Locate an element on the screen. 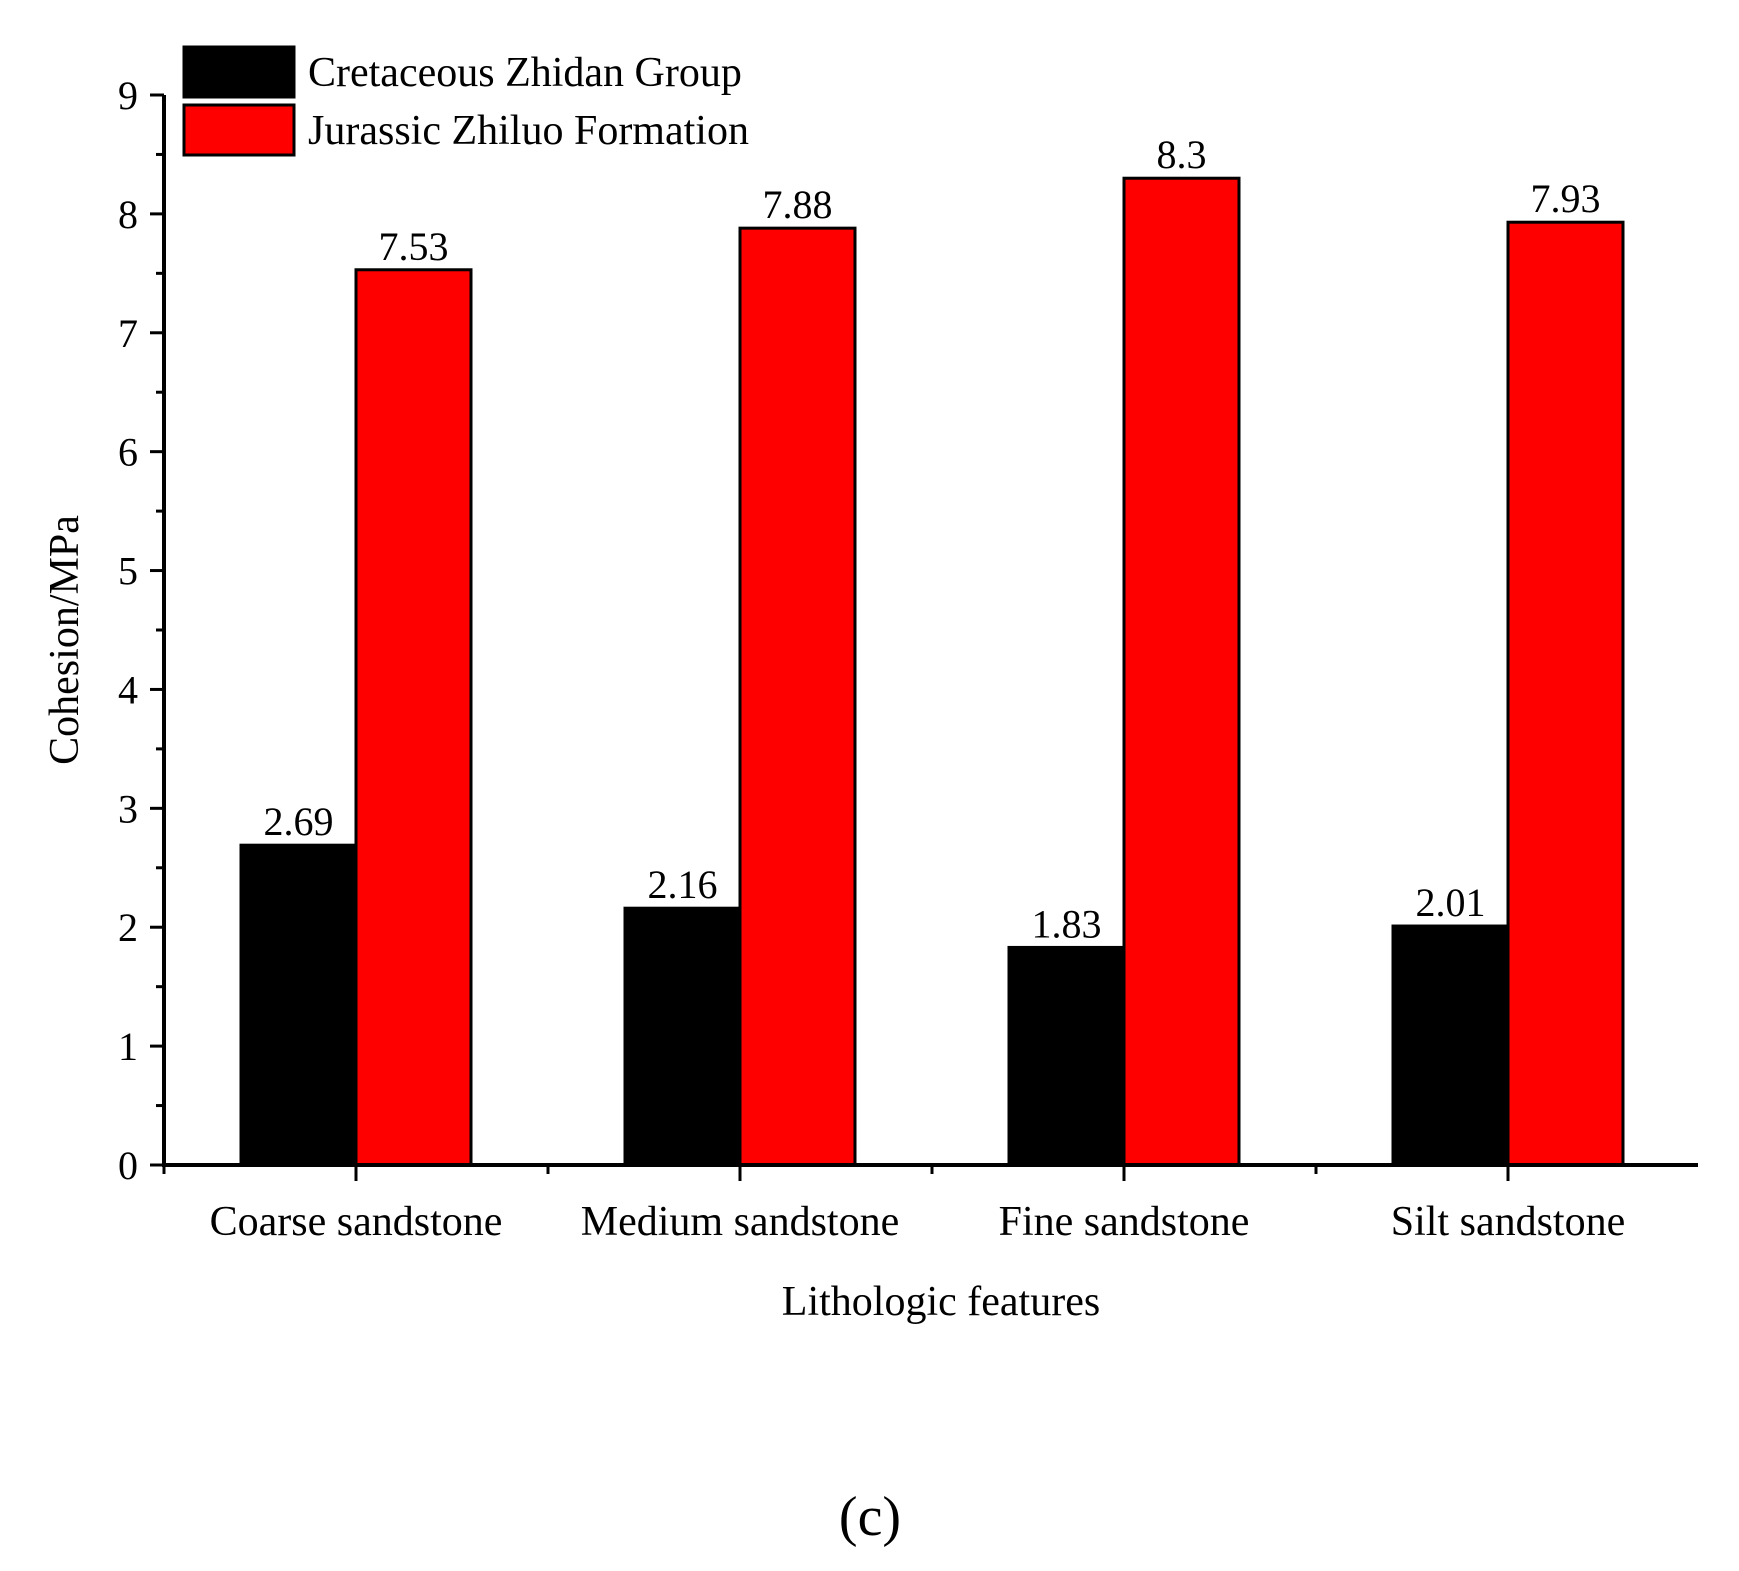  x-tick-label: Fine sandstone is located at coordinates (1124, 1222).